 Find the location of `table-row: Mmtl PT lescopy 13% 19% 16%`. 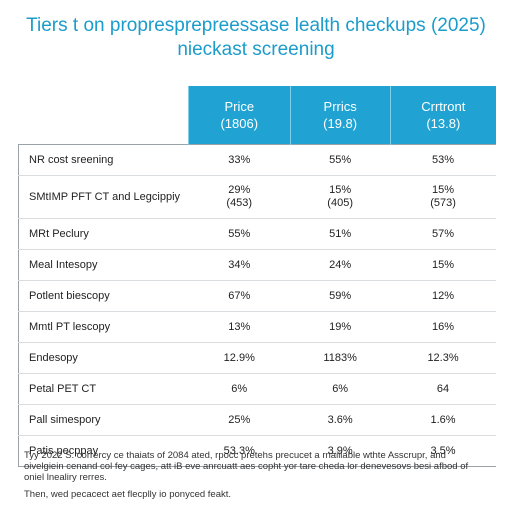

table-row: Mmtl PT lescopy 13% 19% 16% is located at coordinates (257, 327).